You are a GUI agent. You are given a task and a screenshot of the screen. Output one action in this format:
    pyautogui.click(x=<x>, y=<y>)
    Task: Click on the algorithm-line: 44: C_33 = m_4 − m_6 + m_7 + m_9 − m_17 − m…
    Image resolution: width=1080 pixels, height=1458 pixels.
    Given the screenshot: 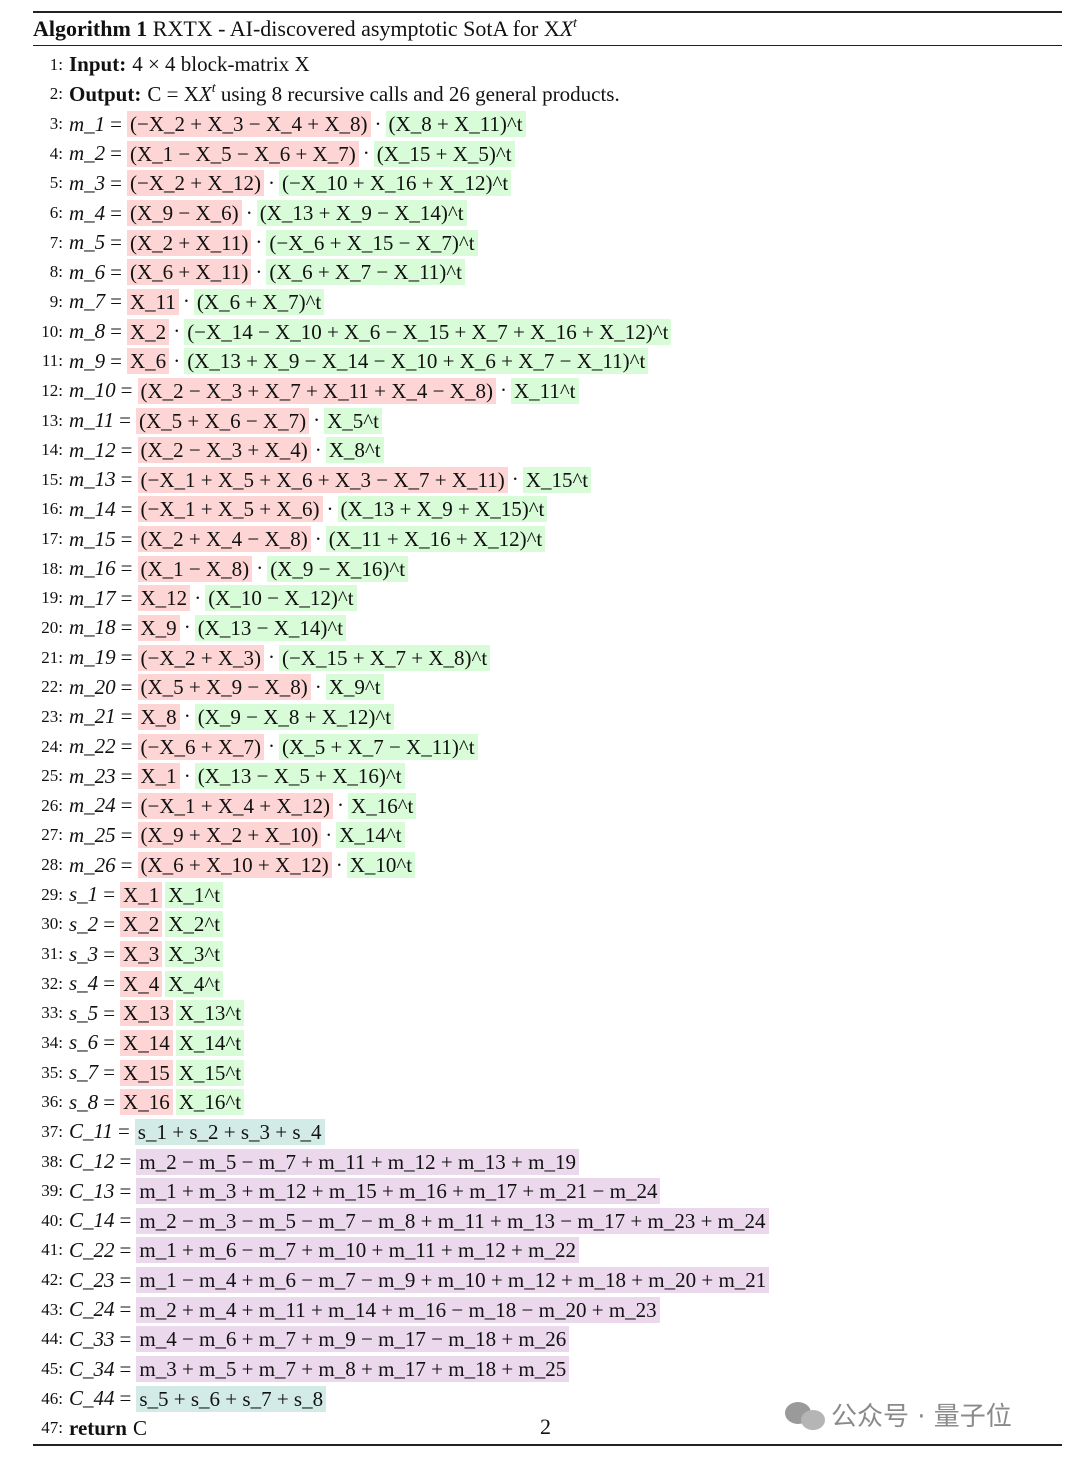 What is the action you would take?
    pyautogui.click(x=402, y=1340)
    